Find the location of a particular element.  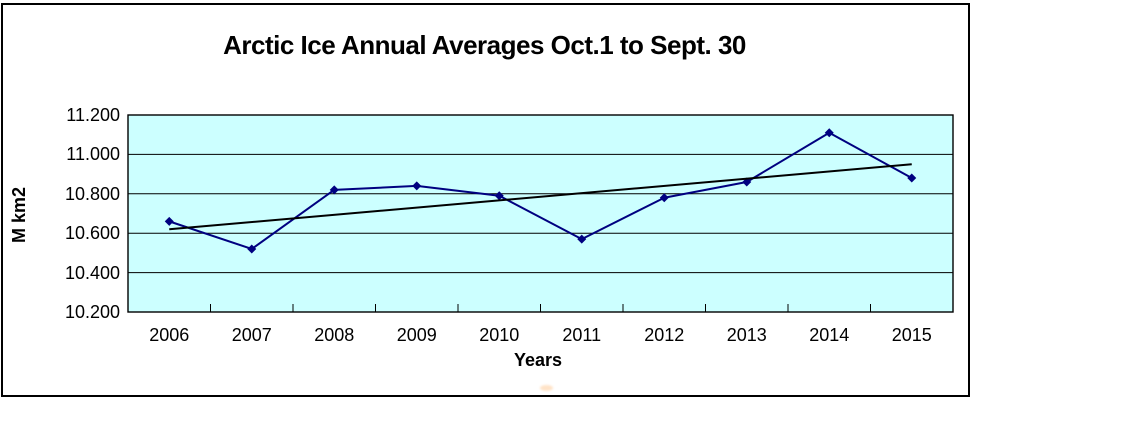

data-point-2010 is located at coordinates (499, 196).